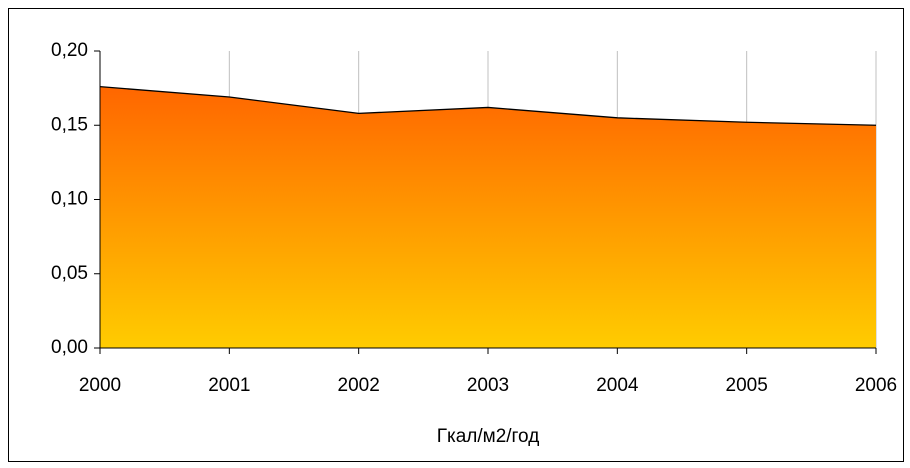  Describe the element at coordinates (747, 385) in the screenshot. I see `x-tick-label: 2005` at that location.